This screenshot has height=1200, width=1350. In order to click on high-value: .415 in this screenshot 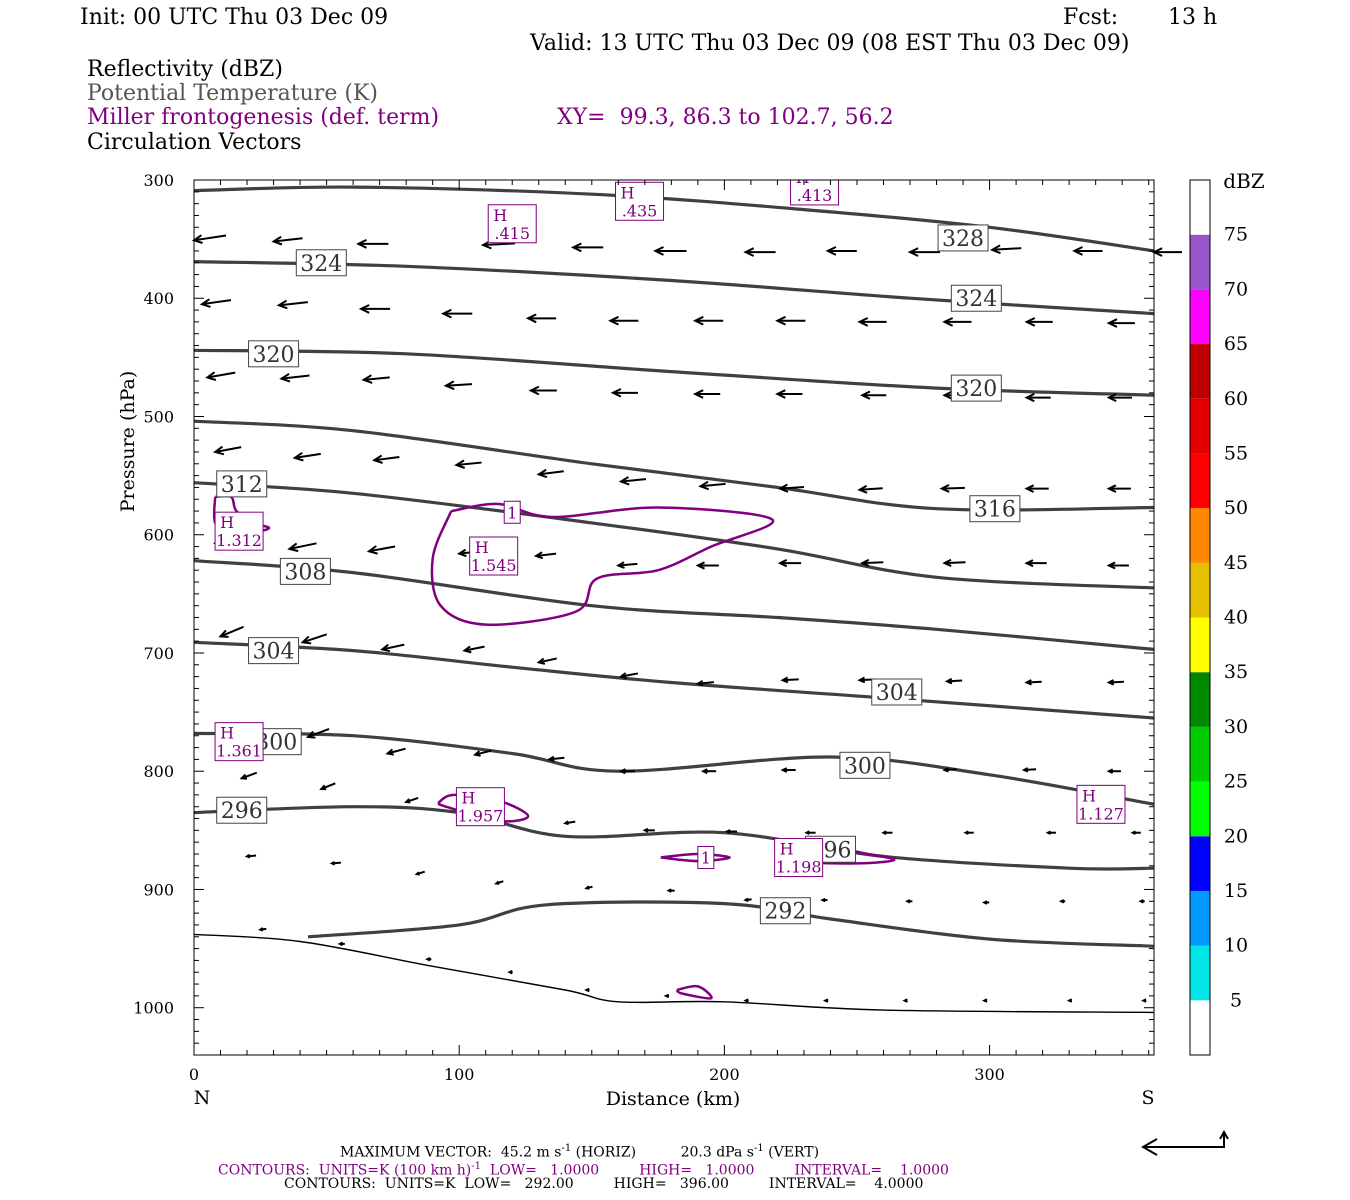, I will do `click(512, 233)`.